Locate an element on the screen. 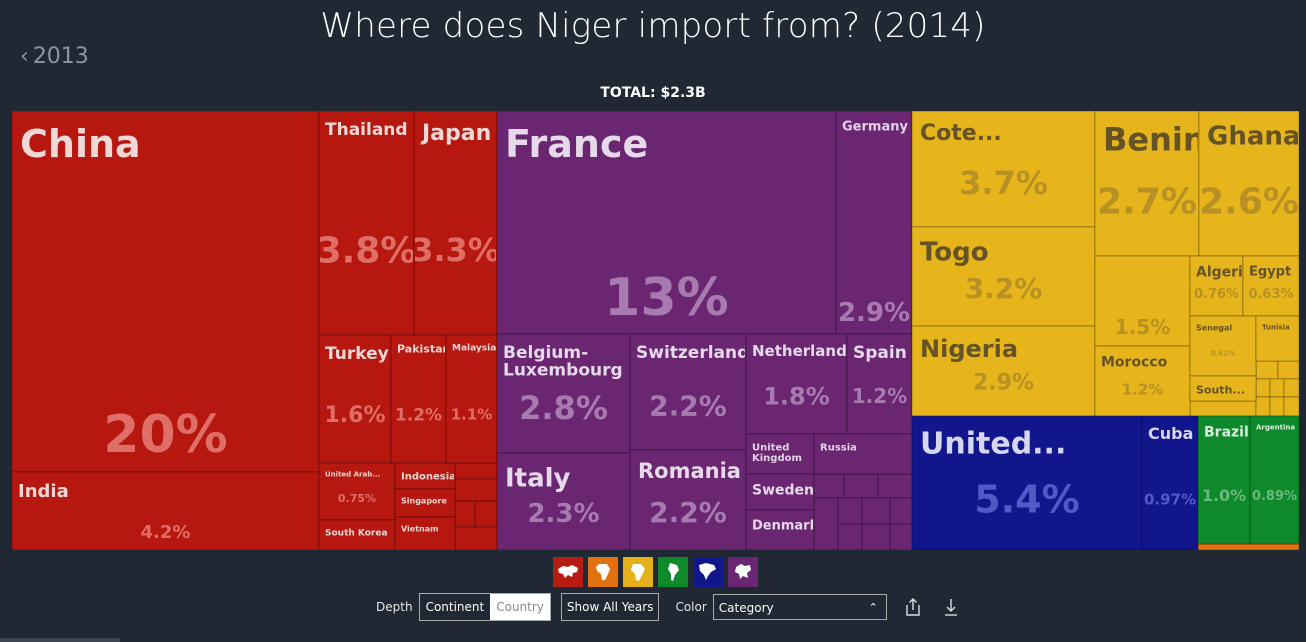 Image resolution: width=1306 pixels, height=642 pixels. depth-country-option: Country is located at coordinates (520, 607).